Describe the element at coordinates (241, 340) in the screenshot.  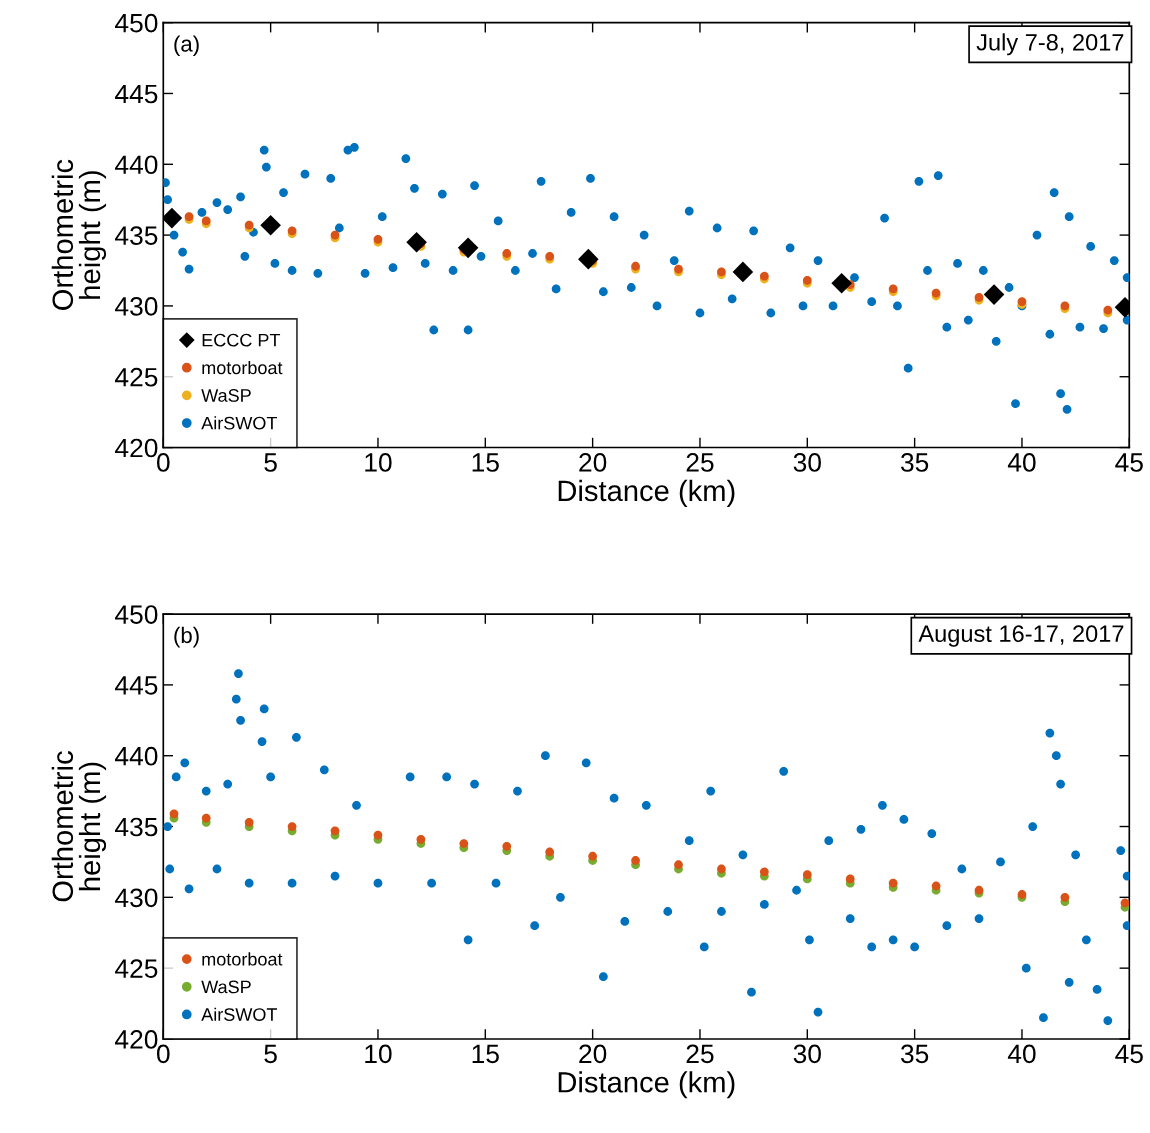
I see `legend-label: ECCC PT` at that location.